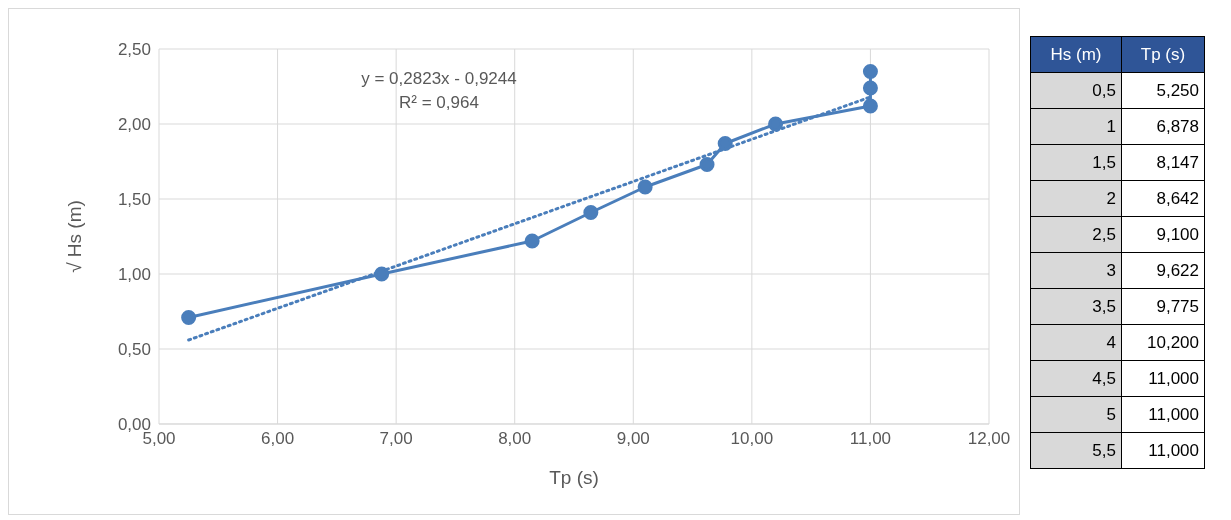 The image size is (1231, 520). I want to click on y-tick-label: 0,50, so click(134, 350).